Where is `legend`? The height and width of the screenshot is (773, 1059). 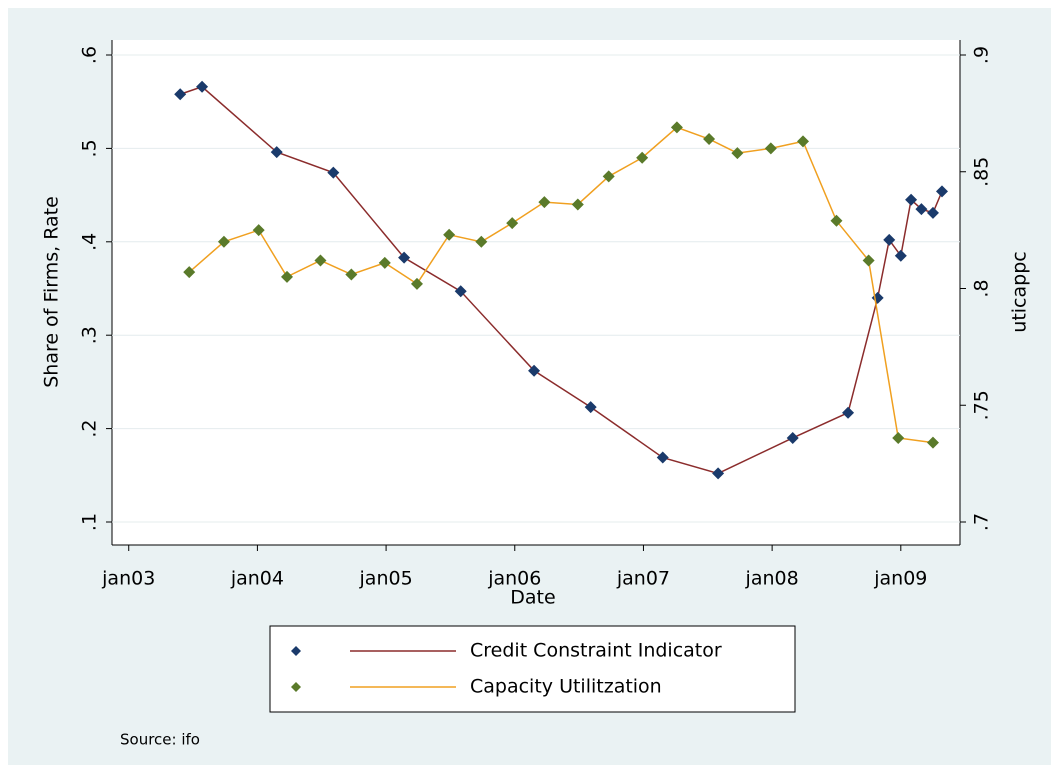
legend is located at coordinates (532, 669).